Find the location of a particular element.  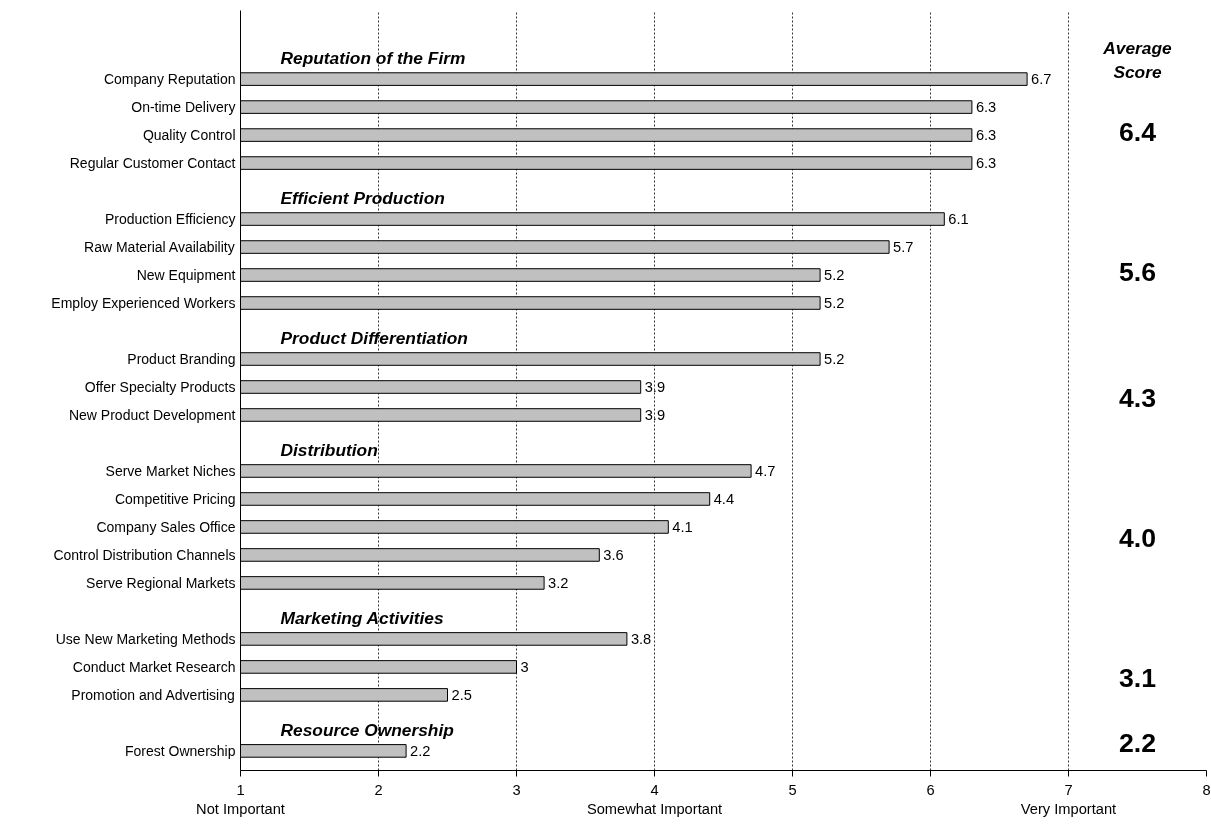

data-label: 4.7 is located at coordinates (765, 470).